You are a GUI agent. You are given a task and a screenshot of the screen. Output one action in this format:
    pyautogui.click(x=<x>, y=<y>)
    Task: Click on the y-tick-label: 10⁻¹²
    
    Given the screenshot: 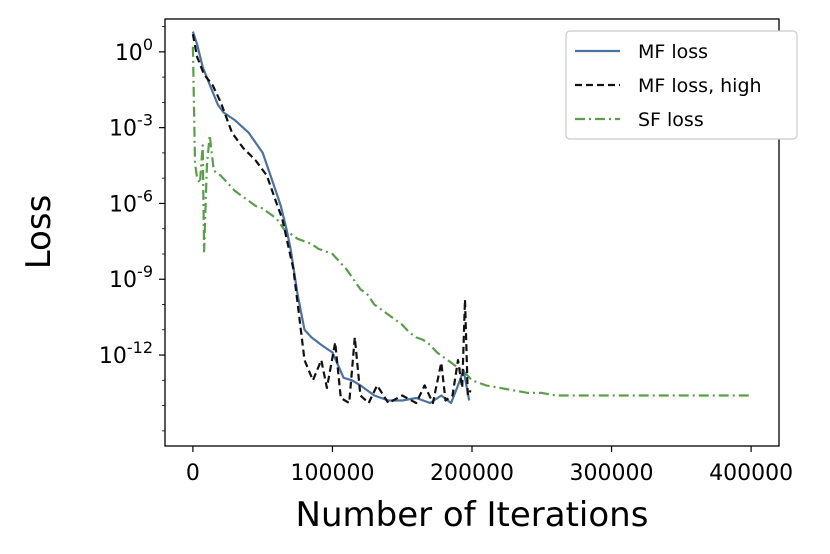 What is the action you would take?
    pyautogui.click(x=126, y=353)
    